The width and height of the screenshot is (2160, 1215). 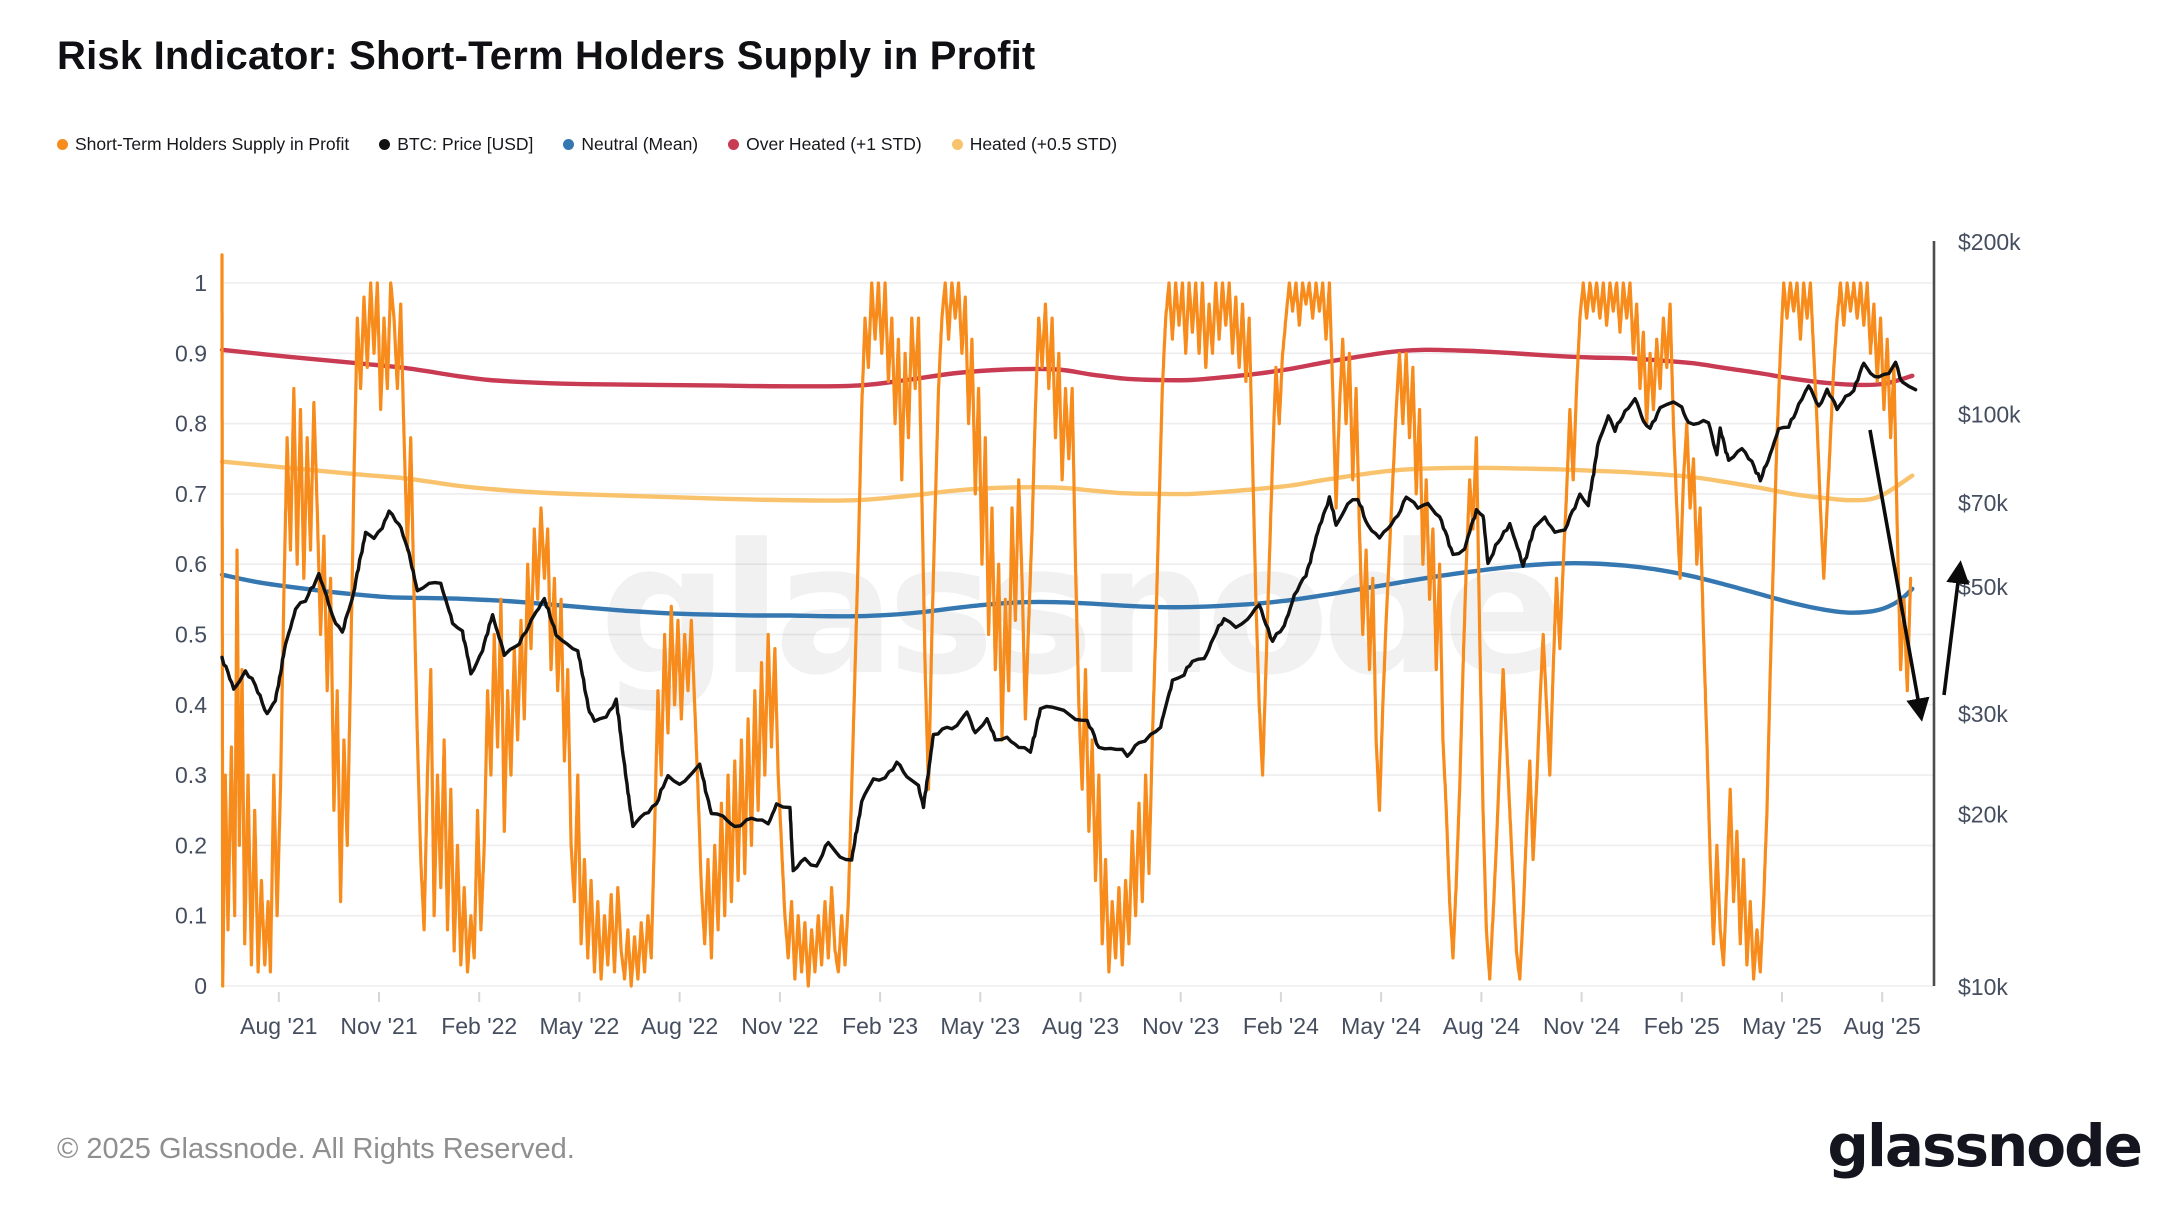 I want to click on x-tick-label: Nov '21, so click(x=378, y=1026).